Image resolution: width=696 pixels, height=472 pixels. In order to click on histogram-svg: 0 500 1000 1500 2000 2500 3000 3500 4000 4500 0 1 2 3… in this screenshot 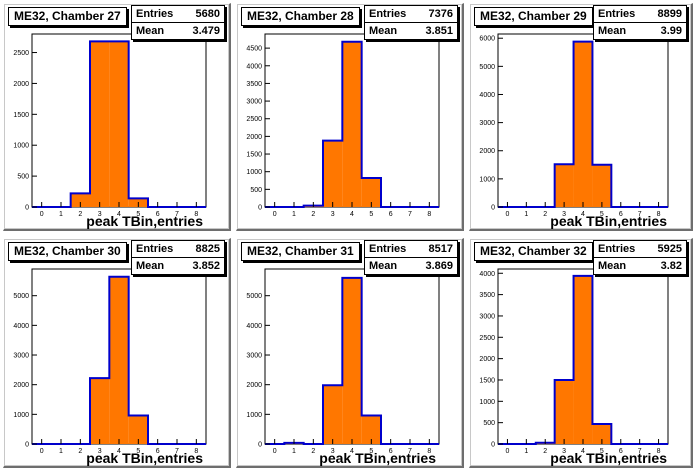, I will do `click(343, 125)`.